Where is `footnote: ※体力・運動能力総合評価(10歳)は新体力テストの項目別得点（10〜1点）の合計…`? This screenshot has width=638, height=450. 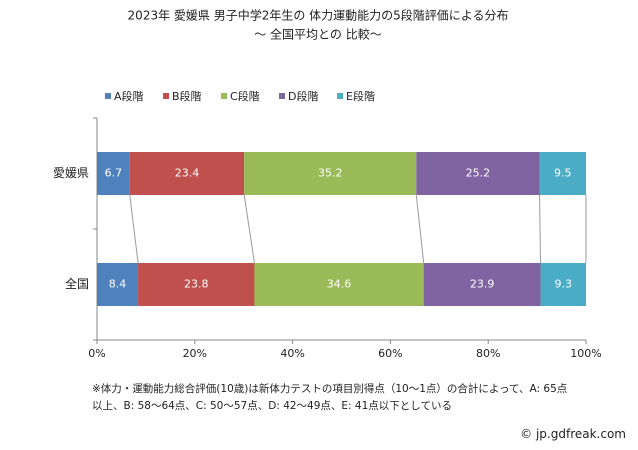
footnote: ※体力・運動能力総合評価(10歳)は新体力テストの項目別得点（10〜1点）の合計… is located at coordinates (330, 397).